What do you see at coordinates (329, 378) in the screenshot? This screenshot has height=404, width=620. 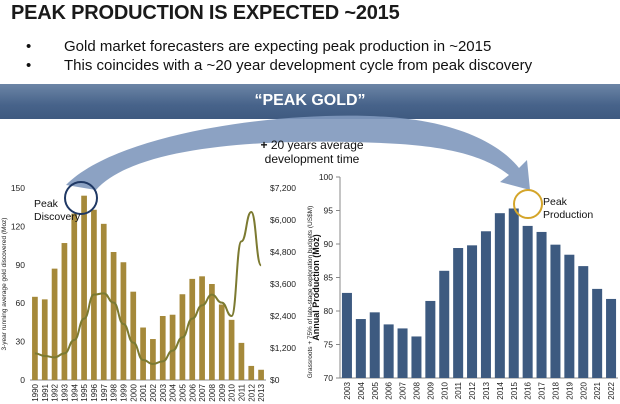 I see `y-tick-label: 70` at bounding box center [329, 378].